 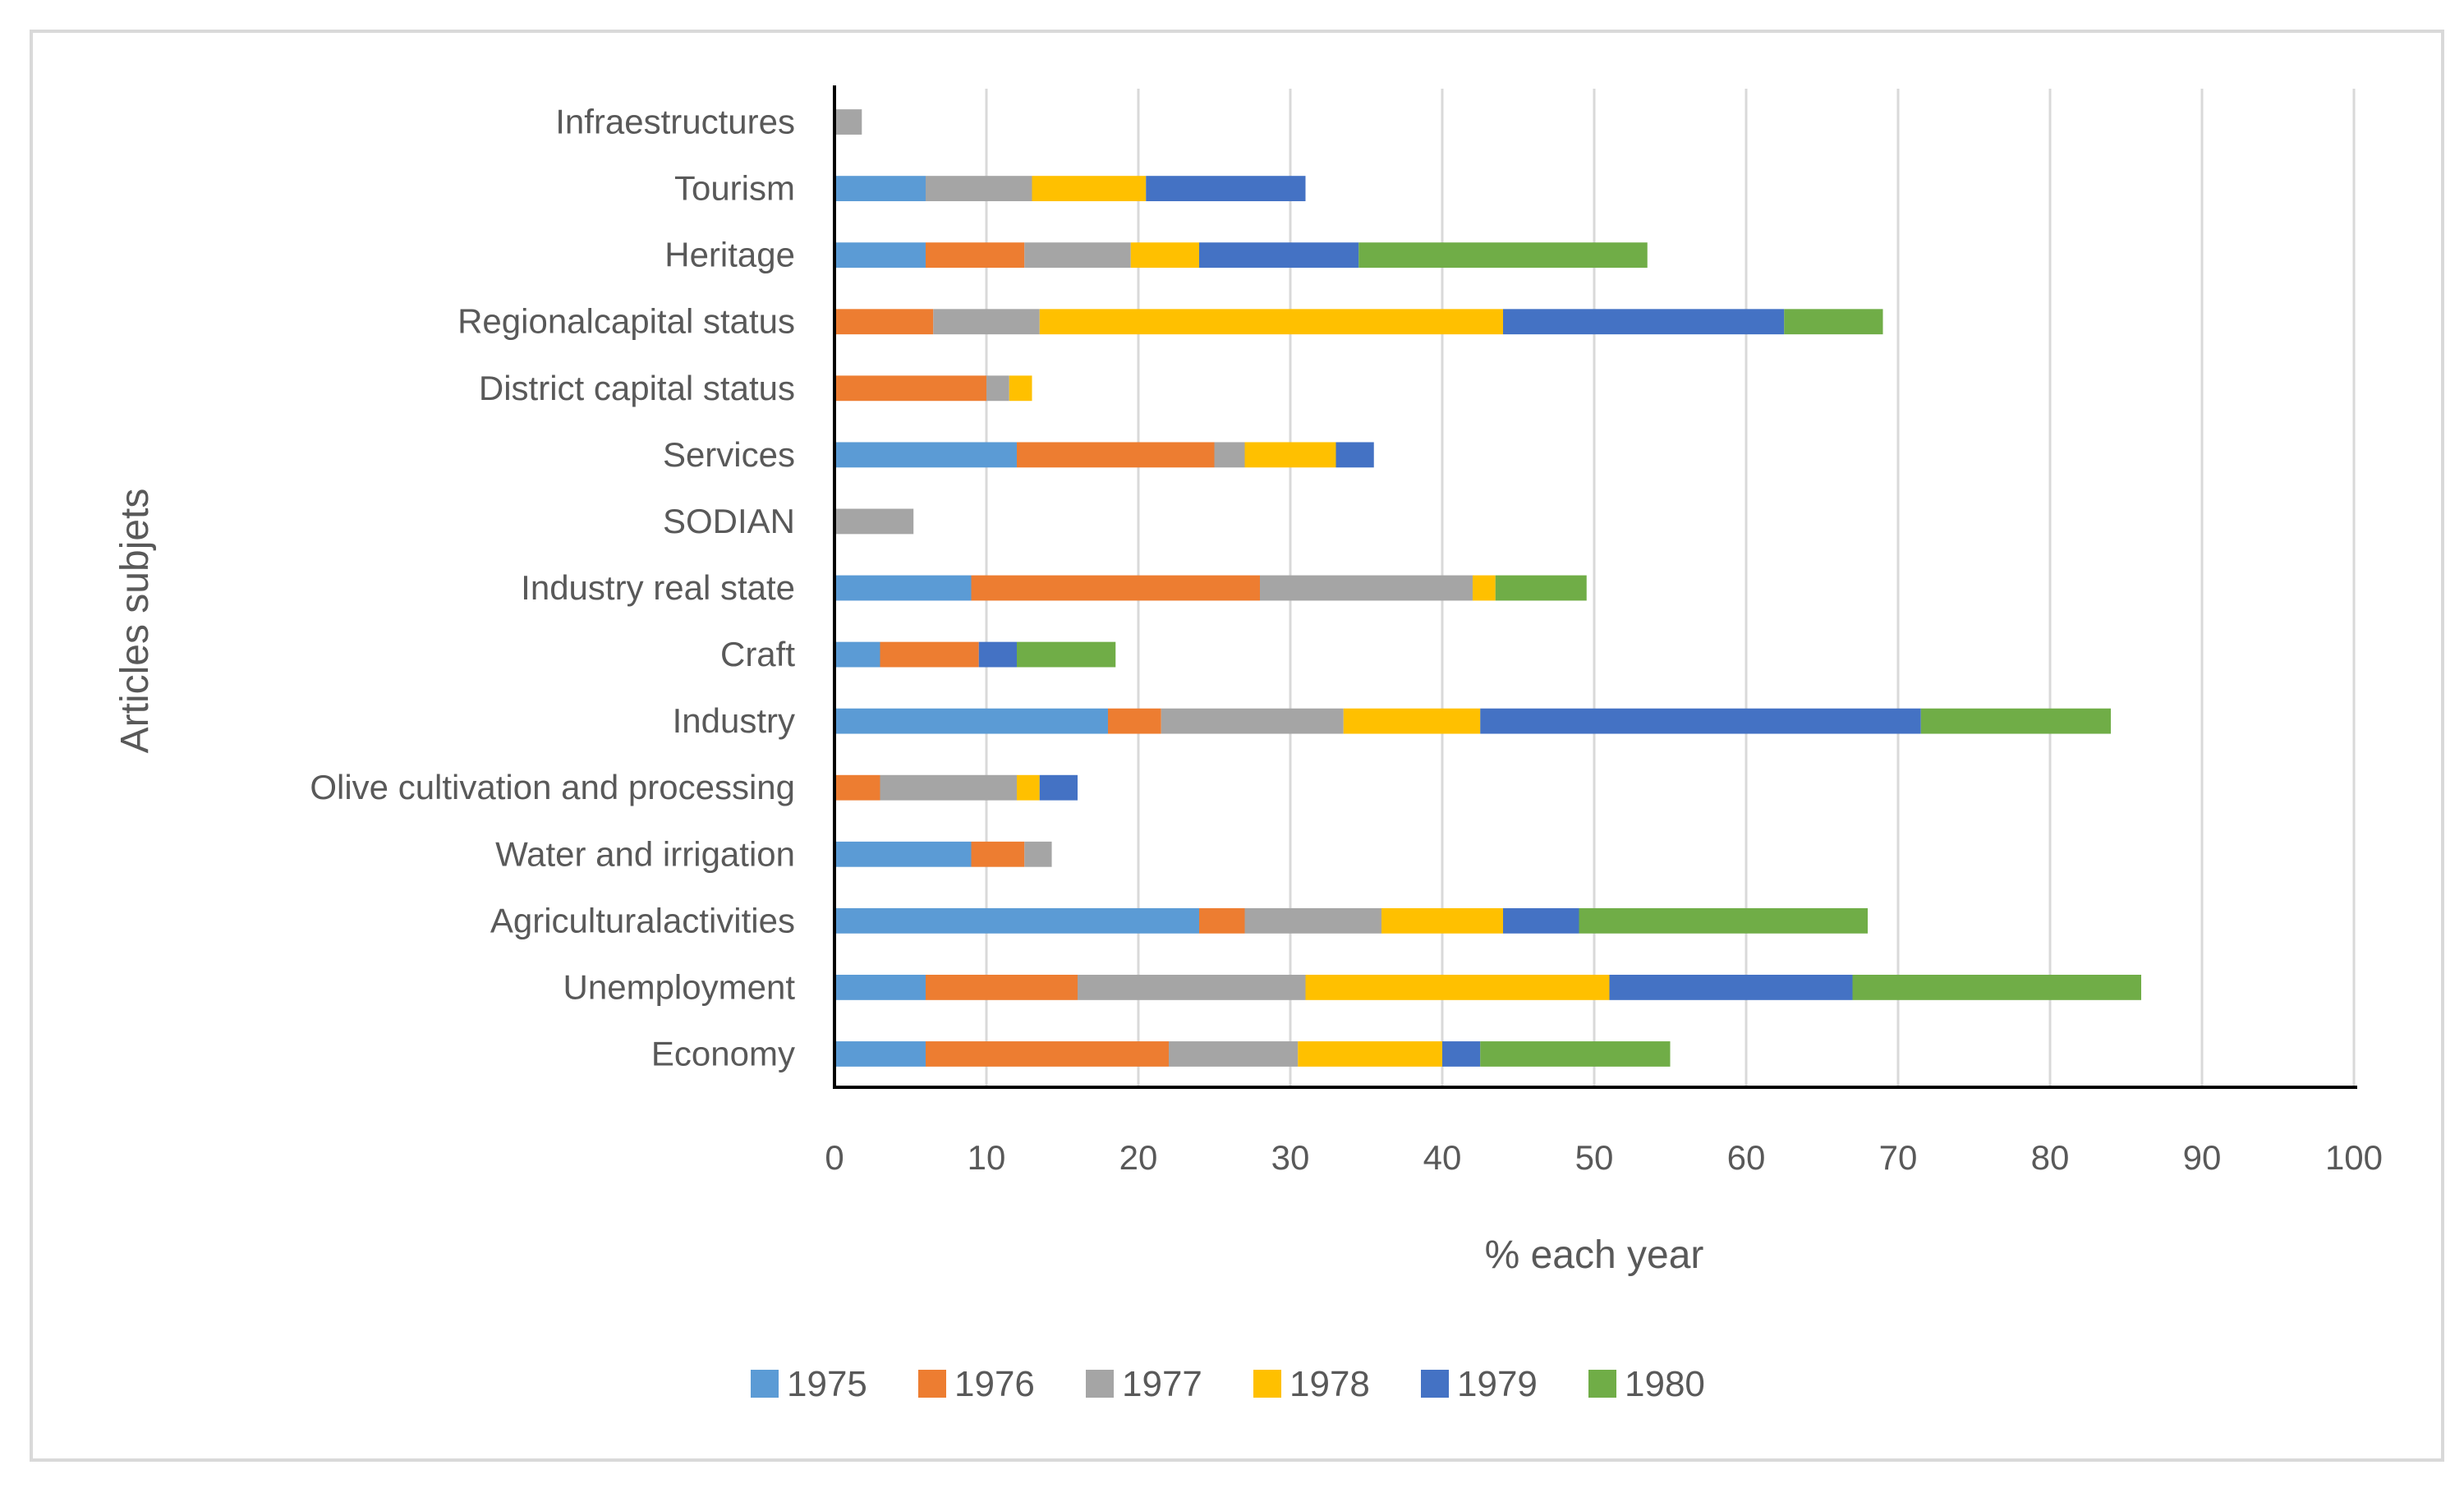 I want to click on x-tick-label-50: 50, so click(x=1594, y=1157).